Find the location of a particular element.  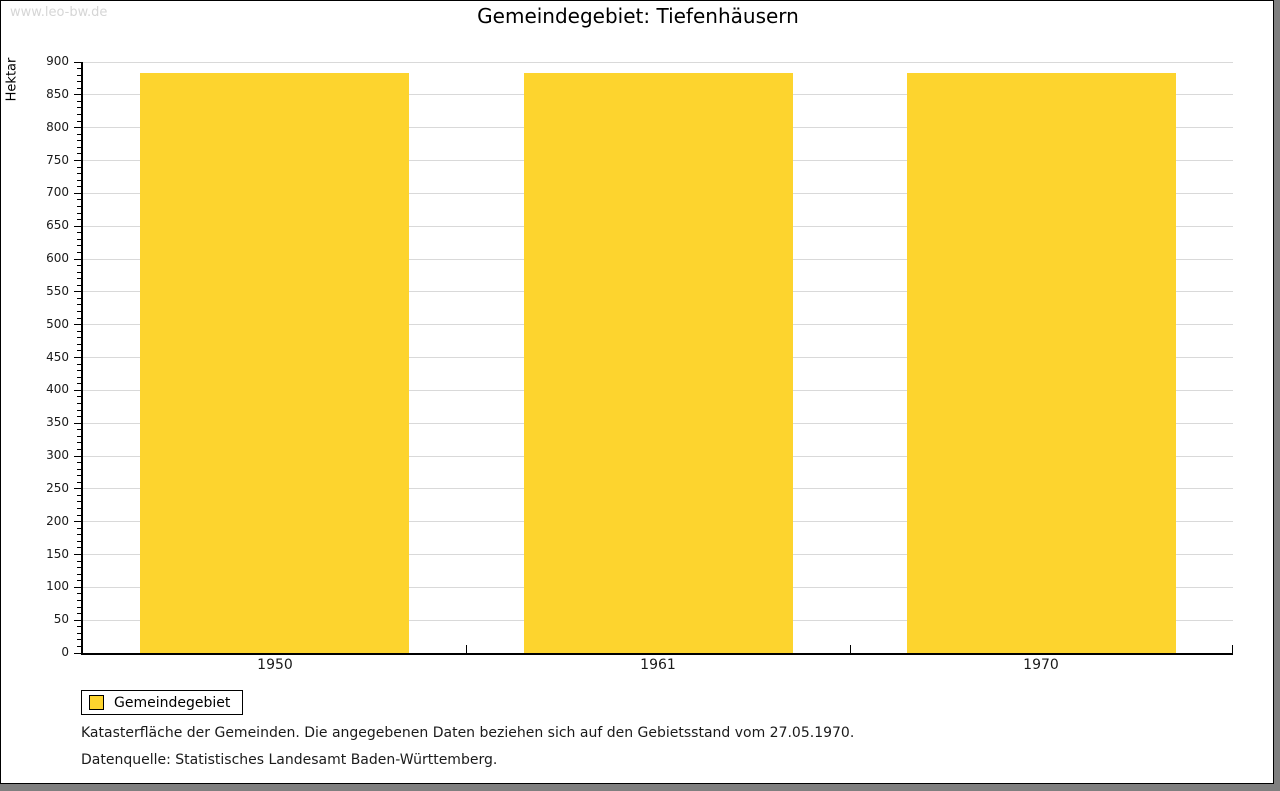

y-axis-tick-label: 850 is located at coordinates (57, 93).